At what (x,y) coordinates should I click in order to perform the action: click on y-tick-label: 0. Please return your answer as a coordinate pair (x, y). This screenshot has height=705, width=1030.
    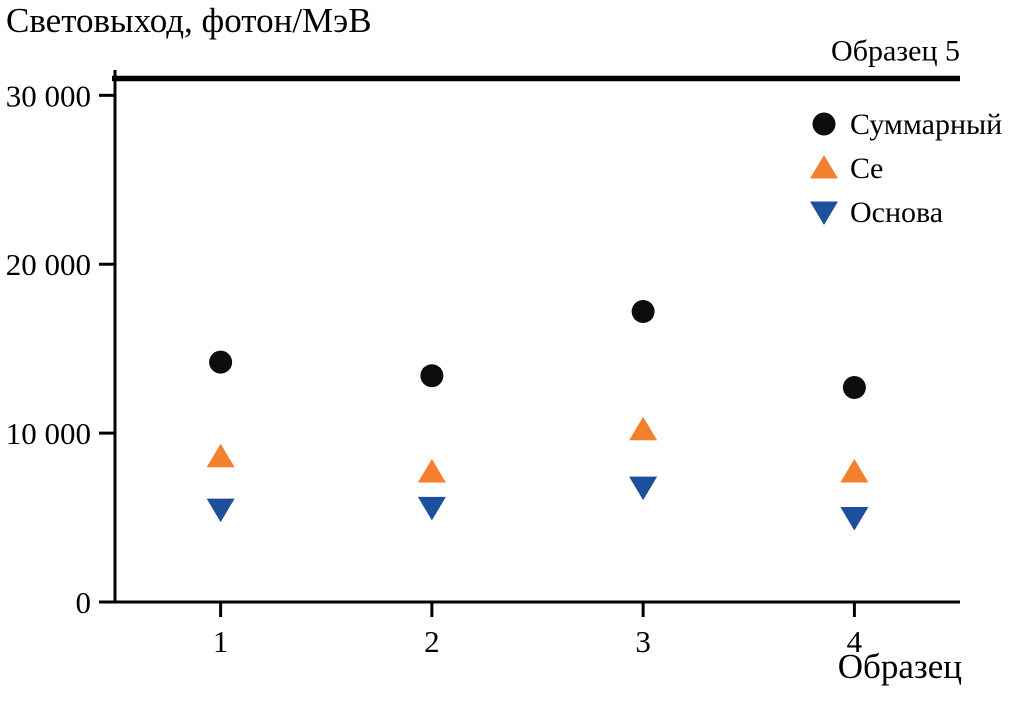
    Looking at the image, I should click on (84, 602).